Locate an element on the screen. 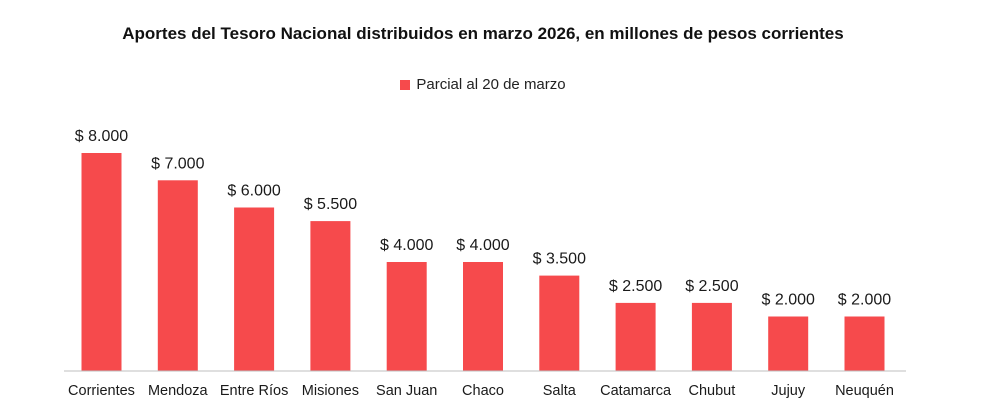 Image resolution: width=999 pixels, height=416 pixels. data-label-misiones: $ 5.500 is located at coordinates (330, 204).